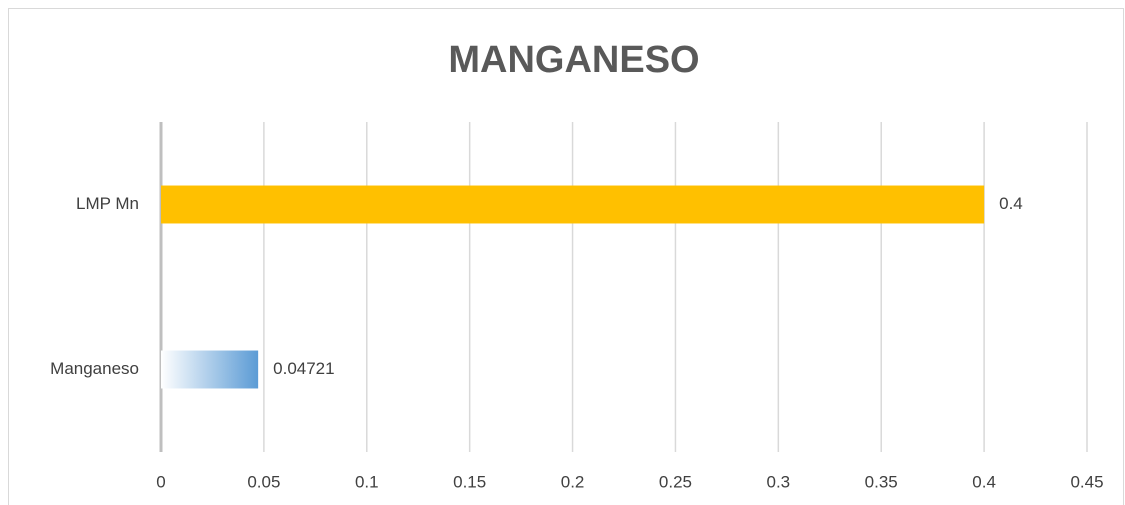 Image resolution: width=1125 pixels, height=505 pixels. Describe the element at coordinates (779, 481) in the screenshot. I see `x-tick-label: 0.3` at that location.